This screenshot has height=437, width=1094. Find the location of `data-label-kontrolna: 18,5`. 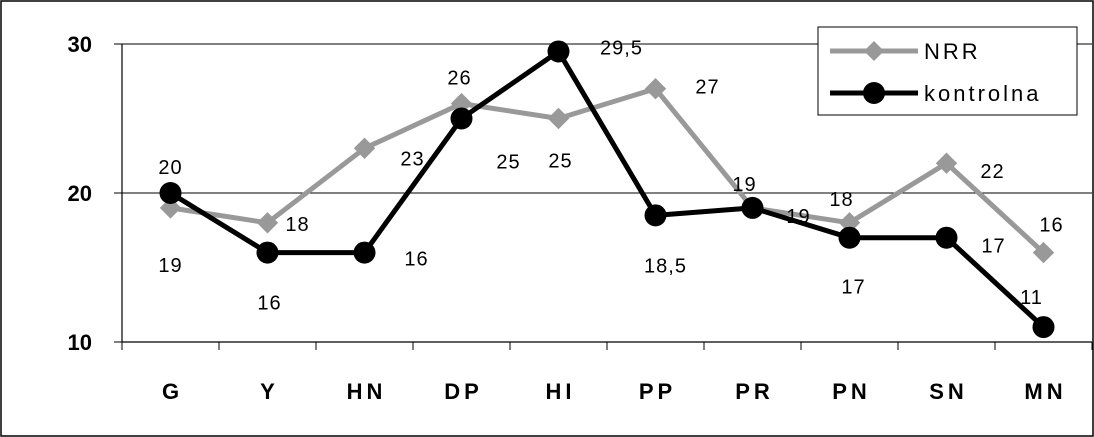

data-label-kontrolna: 18,5 is located at coordinates (665, 266).